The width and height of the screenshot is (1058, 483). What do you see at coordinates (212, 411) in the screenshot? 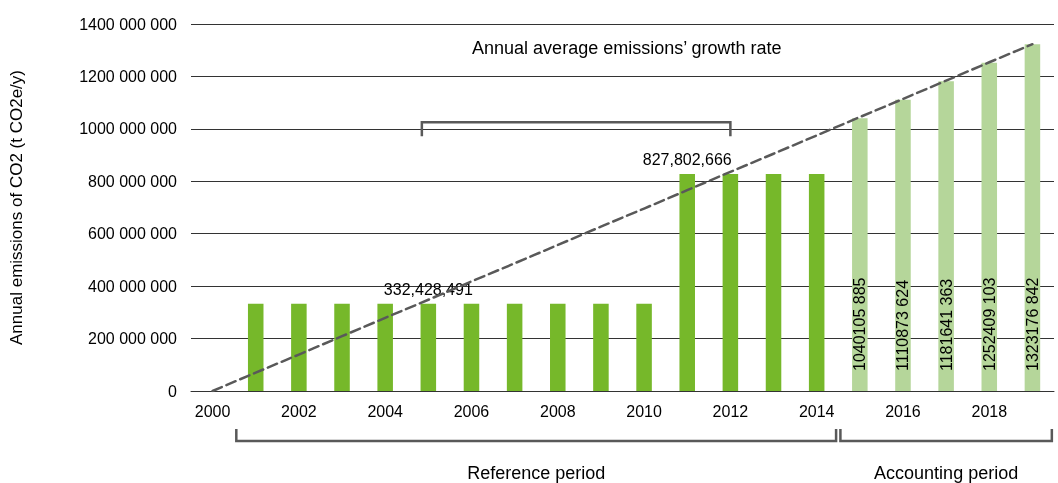
I see `x-tick-label: 2000` at bounding box center [212, 411].